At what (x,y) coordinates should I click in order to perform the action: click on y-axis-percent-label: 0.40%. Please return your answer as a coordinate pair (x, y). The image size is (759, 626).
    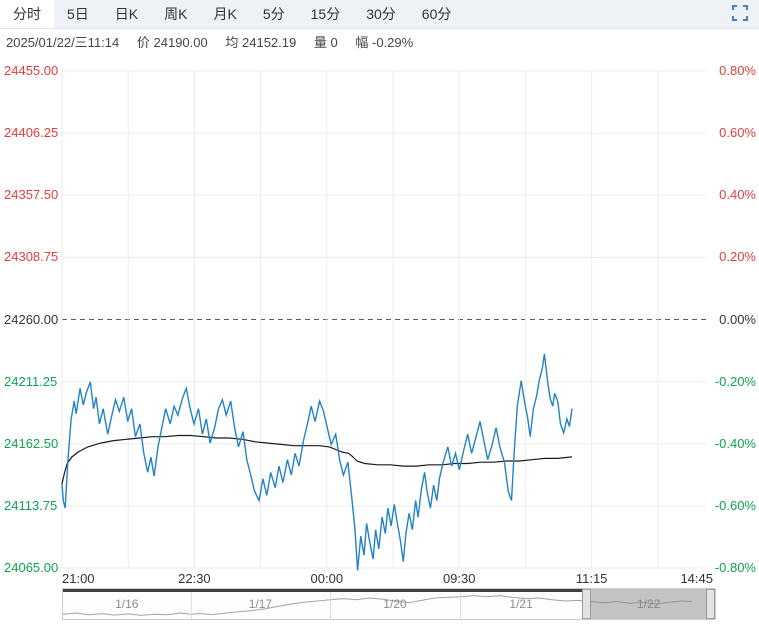
    Looking at the image, I should click on (737, 195).